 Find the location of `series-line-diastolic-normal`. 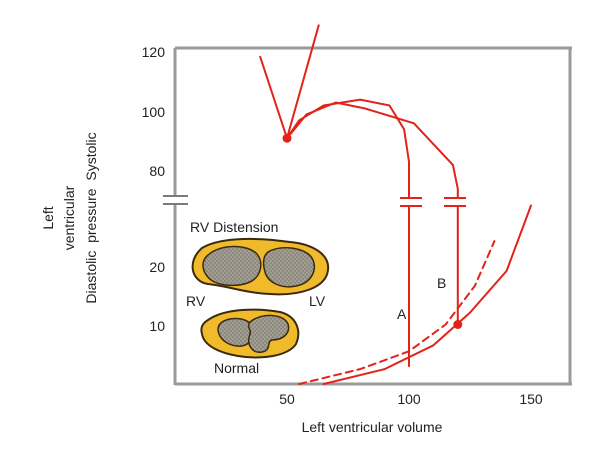

series-line-diastolic-normal is located at coordinates (397, 312).